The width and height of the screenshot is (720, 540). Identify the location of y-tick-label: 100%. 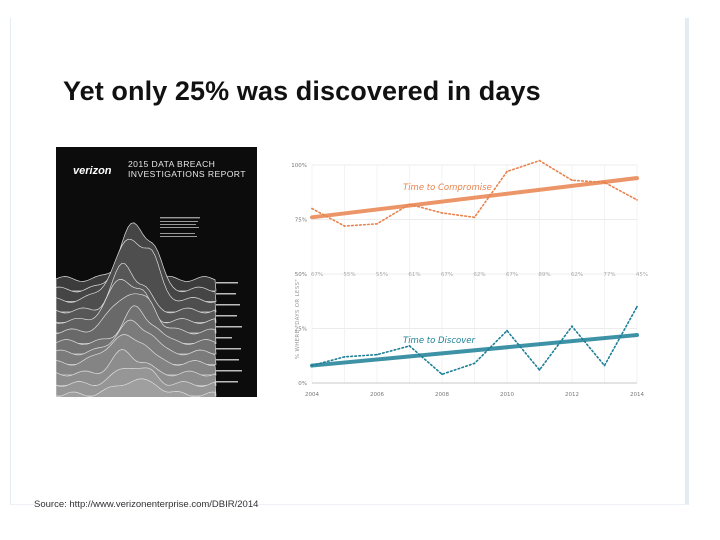
(299, 166).